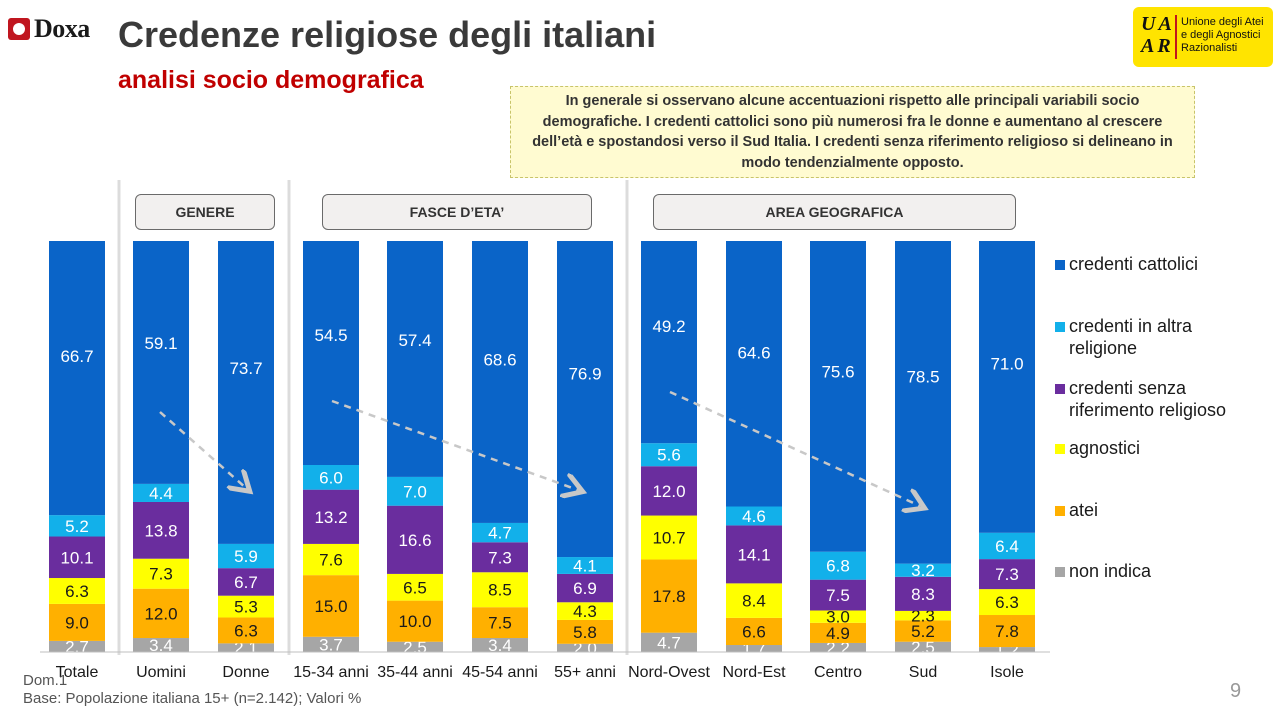 The height and width of the screenshot is (720, 1280). I want to click on data-label: 8.3, so click(923, 594).